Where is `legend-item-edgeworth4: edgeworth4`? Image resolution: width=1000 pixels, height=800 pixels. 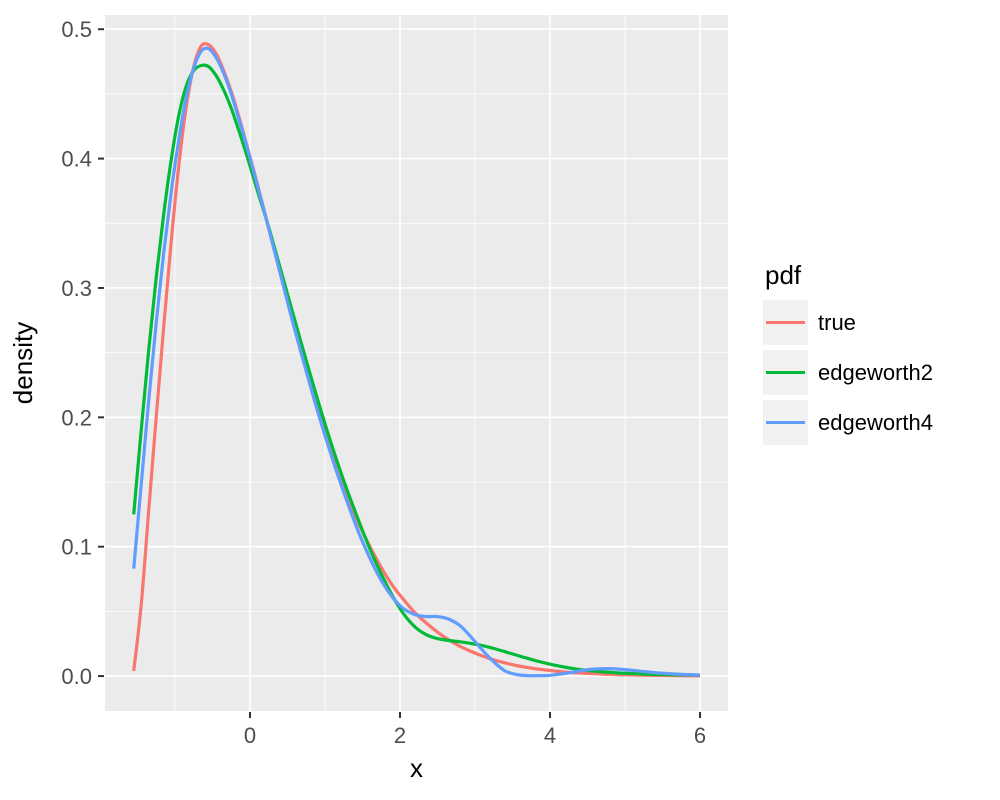
legend-item-edgeworth4: edgeworth4 is located at coordinates (848, 422).